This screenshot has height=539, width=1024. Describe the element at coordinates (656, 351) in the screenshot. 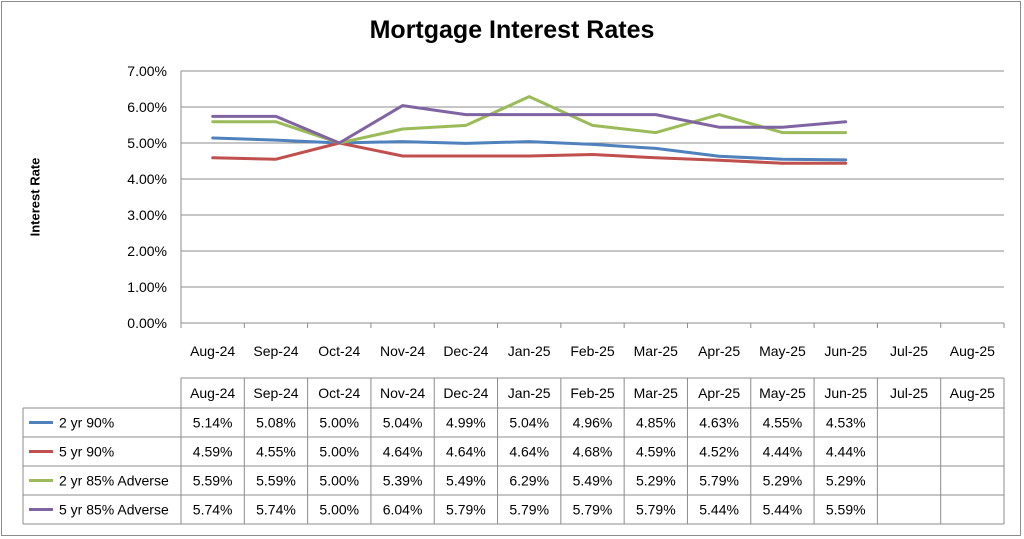

I see `x-tick-label: Mar-25` at that location.